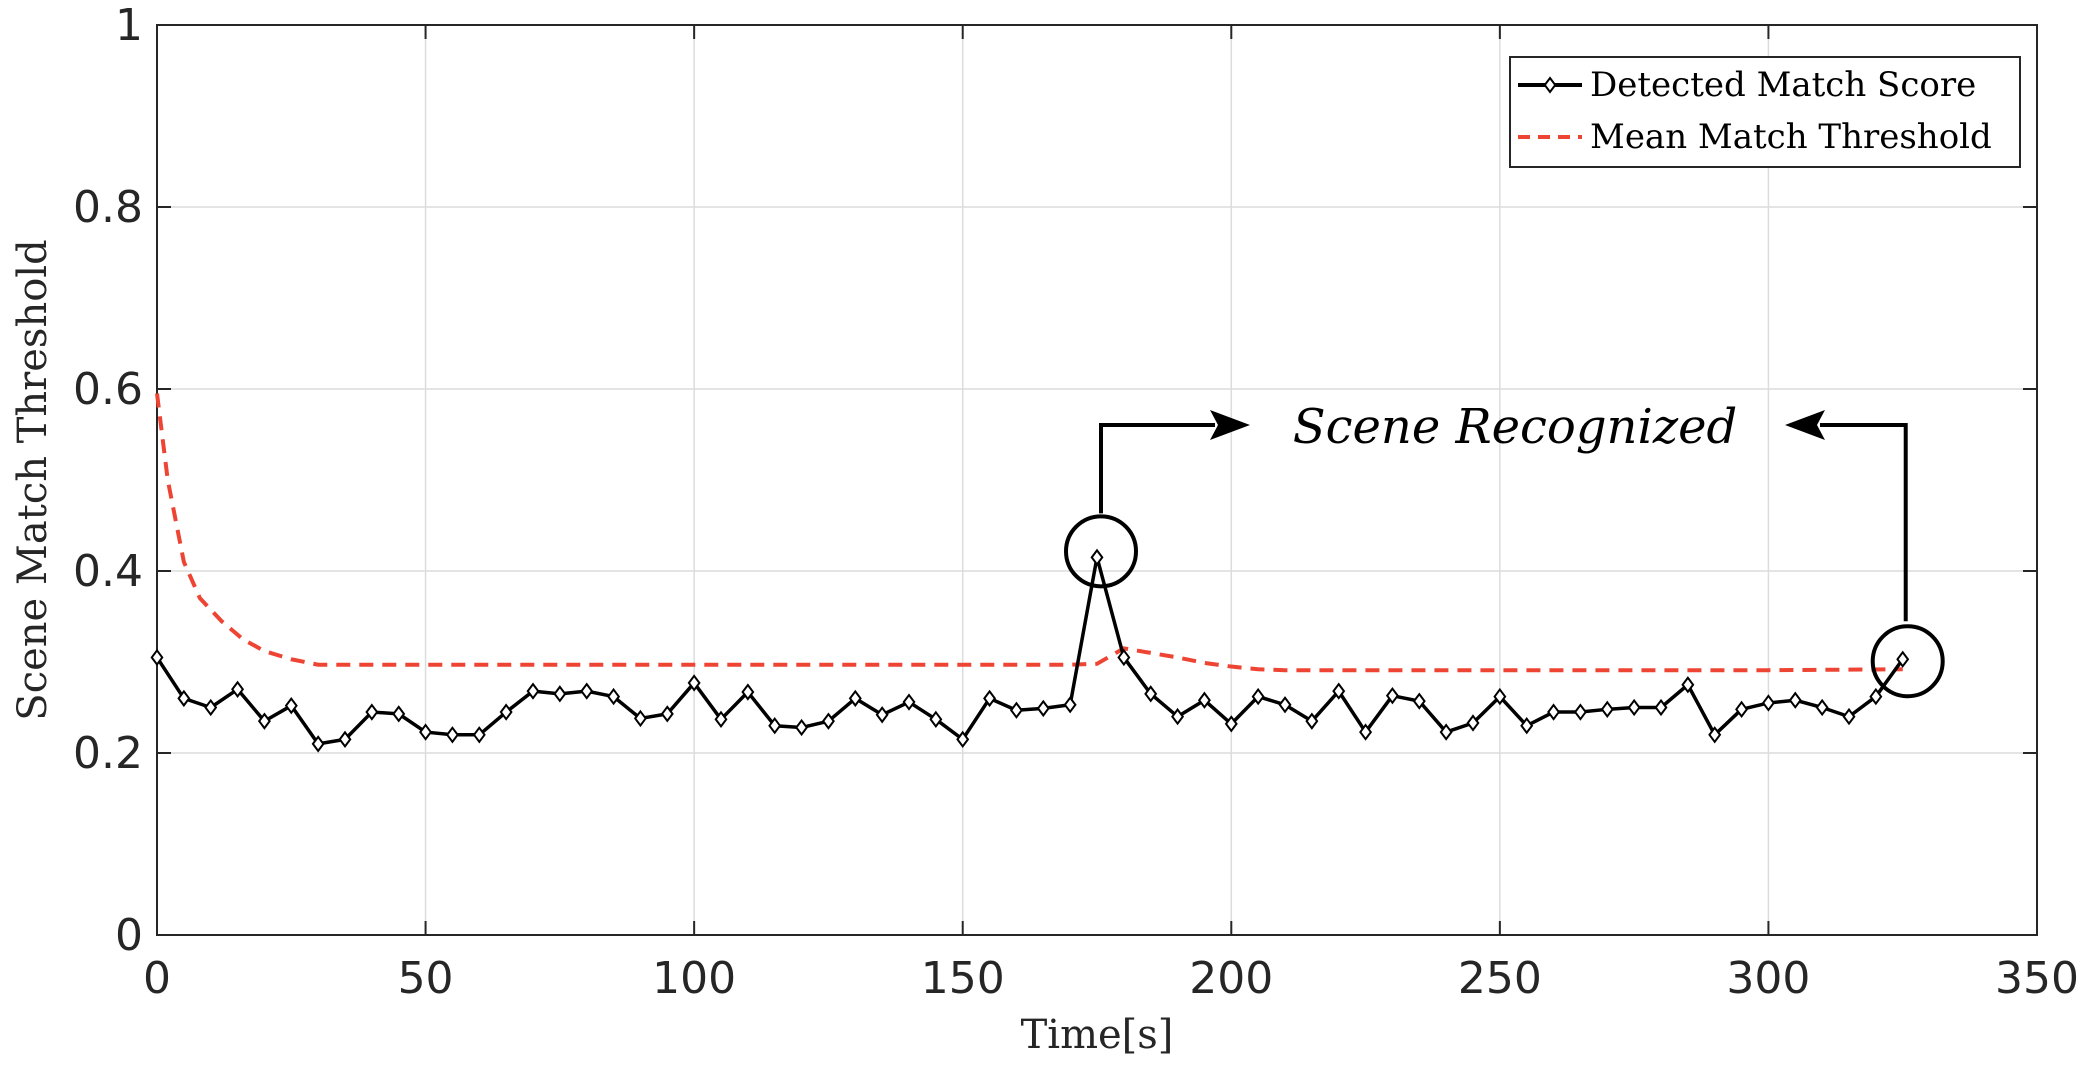 Image resolution: width=2084 pixels, height=1072 pixels. Describe the element at coordinates (1515, 427) in the screenshot. I see `annotation-label: Scene Recognized` at that location.